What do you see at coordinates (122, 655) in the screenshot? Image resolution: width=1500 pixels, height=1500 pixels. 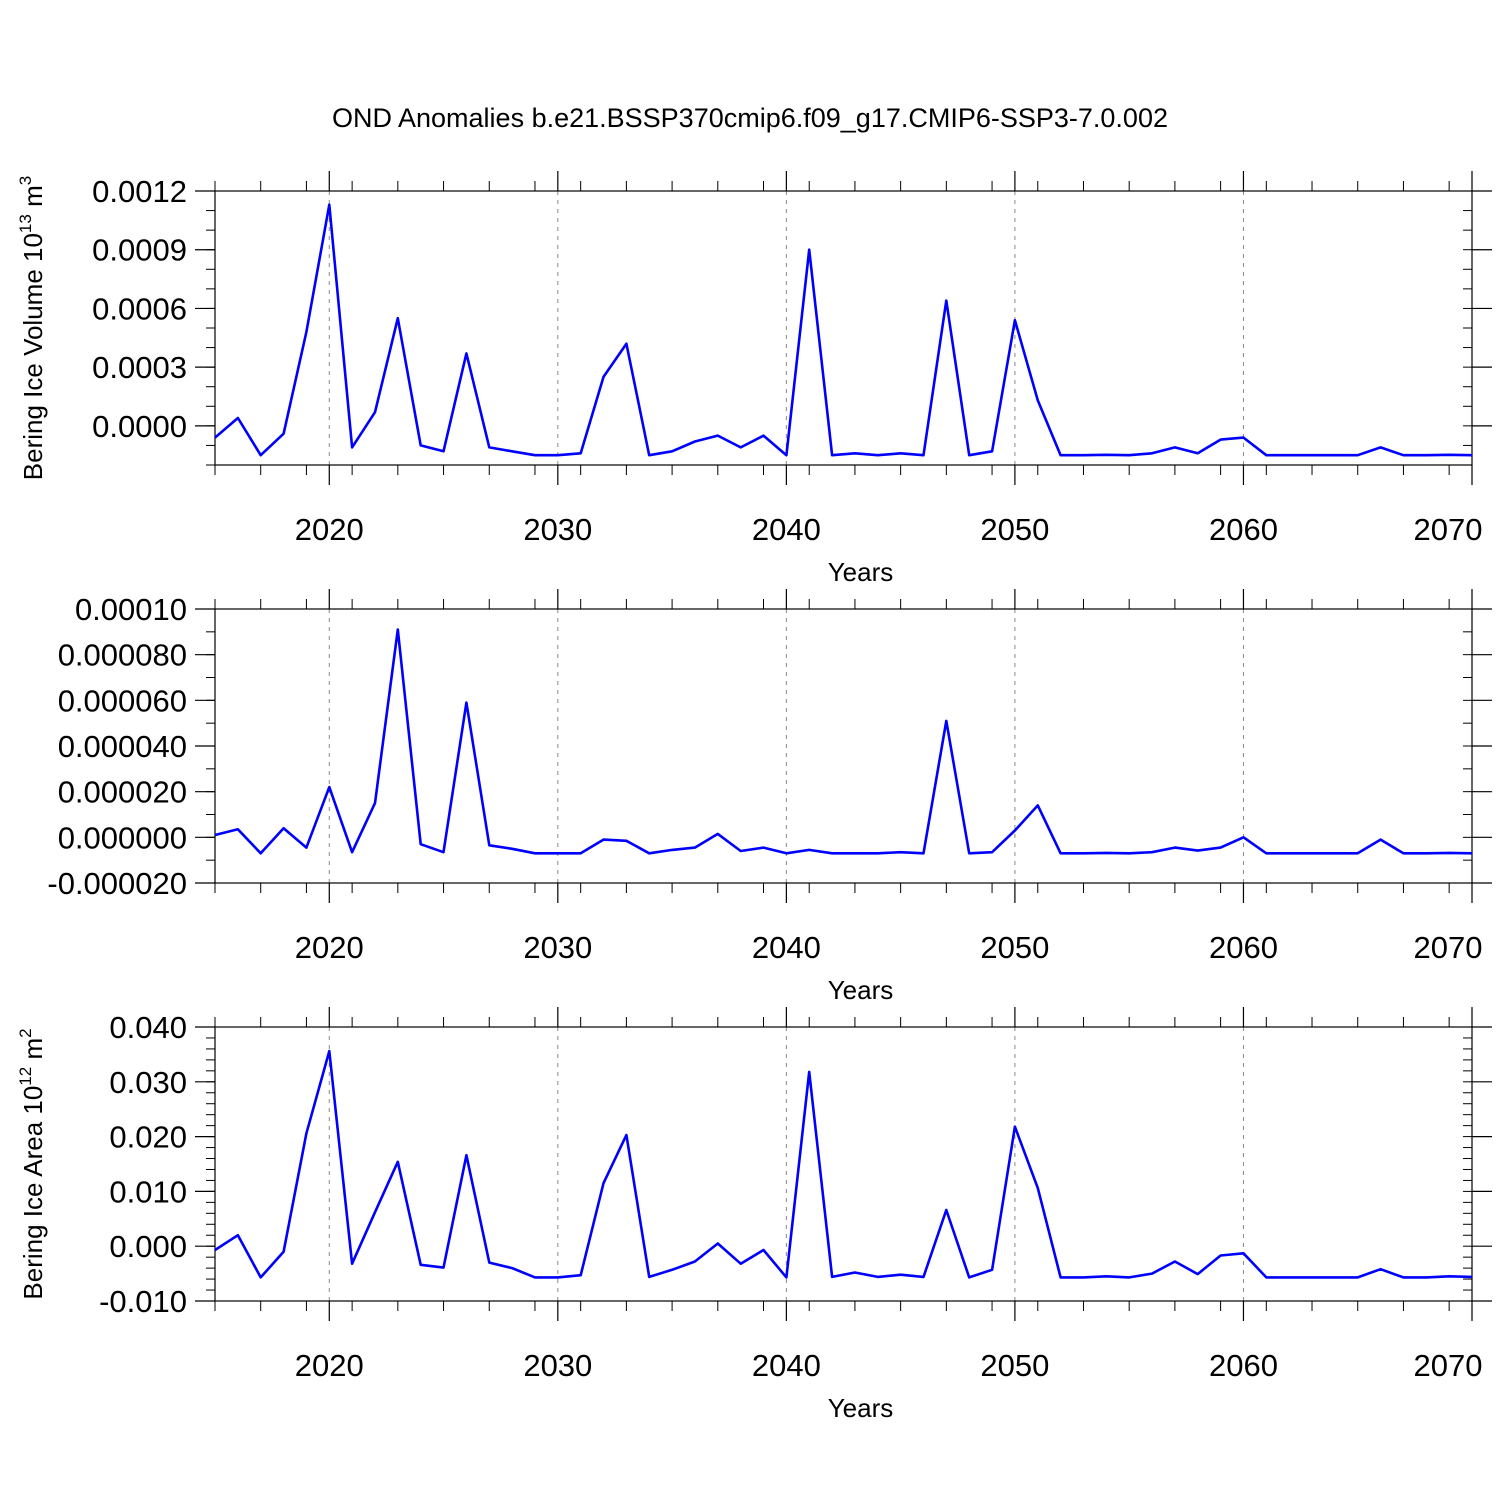 I see `y-tick-label: 0.000080` at bounding box center [122, 655].